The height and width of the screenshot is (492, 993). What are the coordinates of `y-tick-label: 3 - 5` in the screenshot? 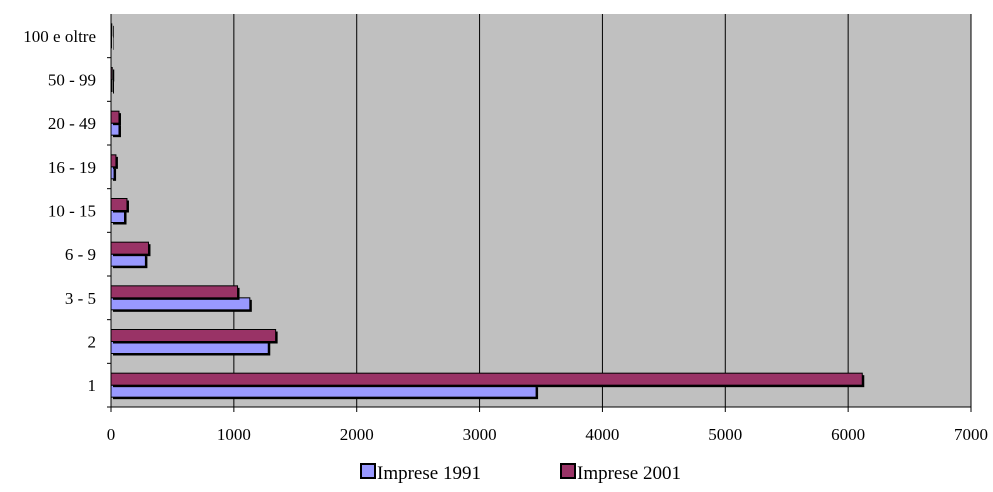 It's located at (80, 298).